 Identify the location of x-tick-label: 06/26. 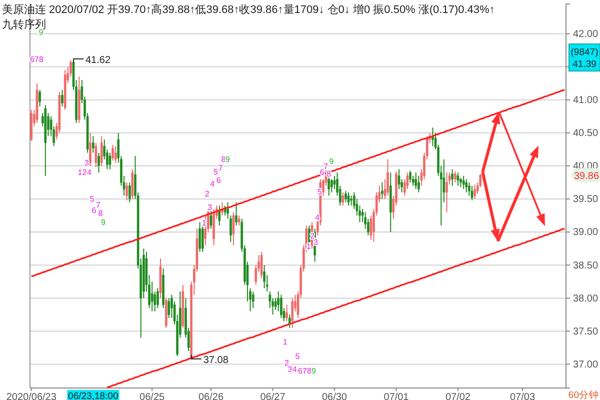
(211, 396).